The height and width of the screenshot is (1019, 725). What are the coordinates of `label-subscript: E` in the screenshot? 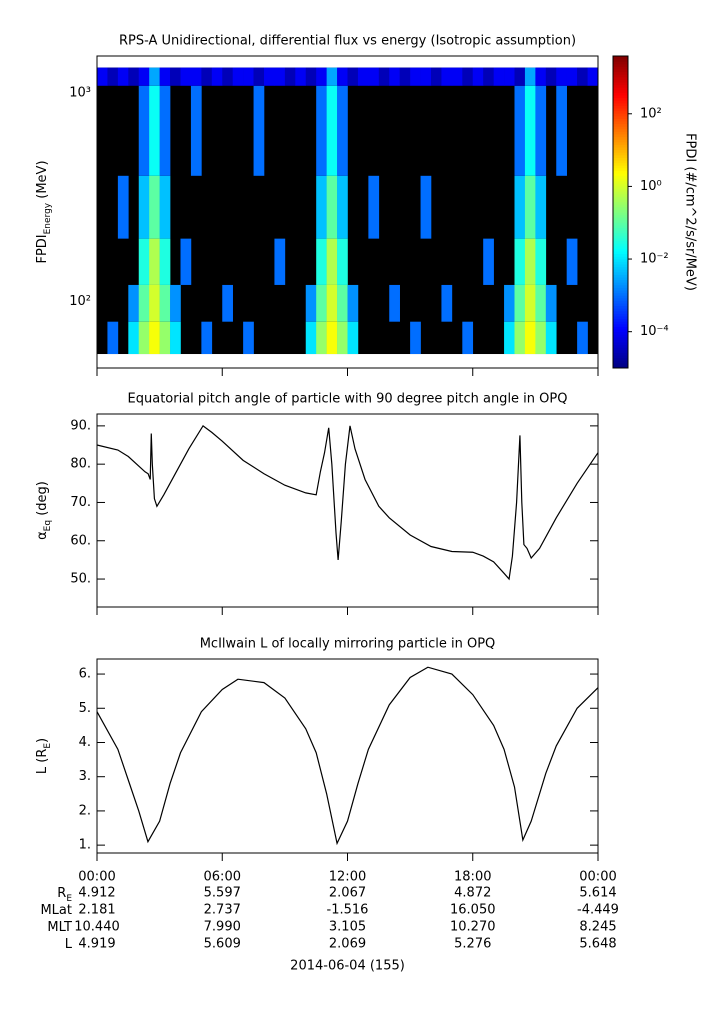 It's located at (69, 899).